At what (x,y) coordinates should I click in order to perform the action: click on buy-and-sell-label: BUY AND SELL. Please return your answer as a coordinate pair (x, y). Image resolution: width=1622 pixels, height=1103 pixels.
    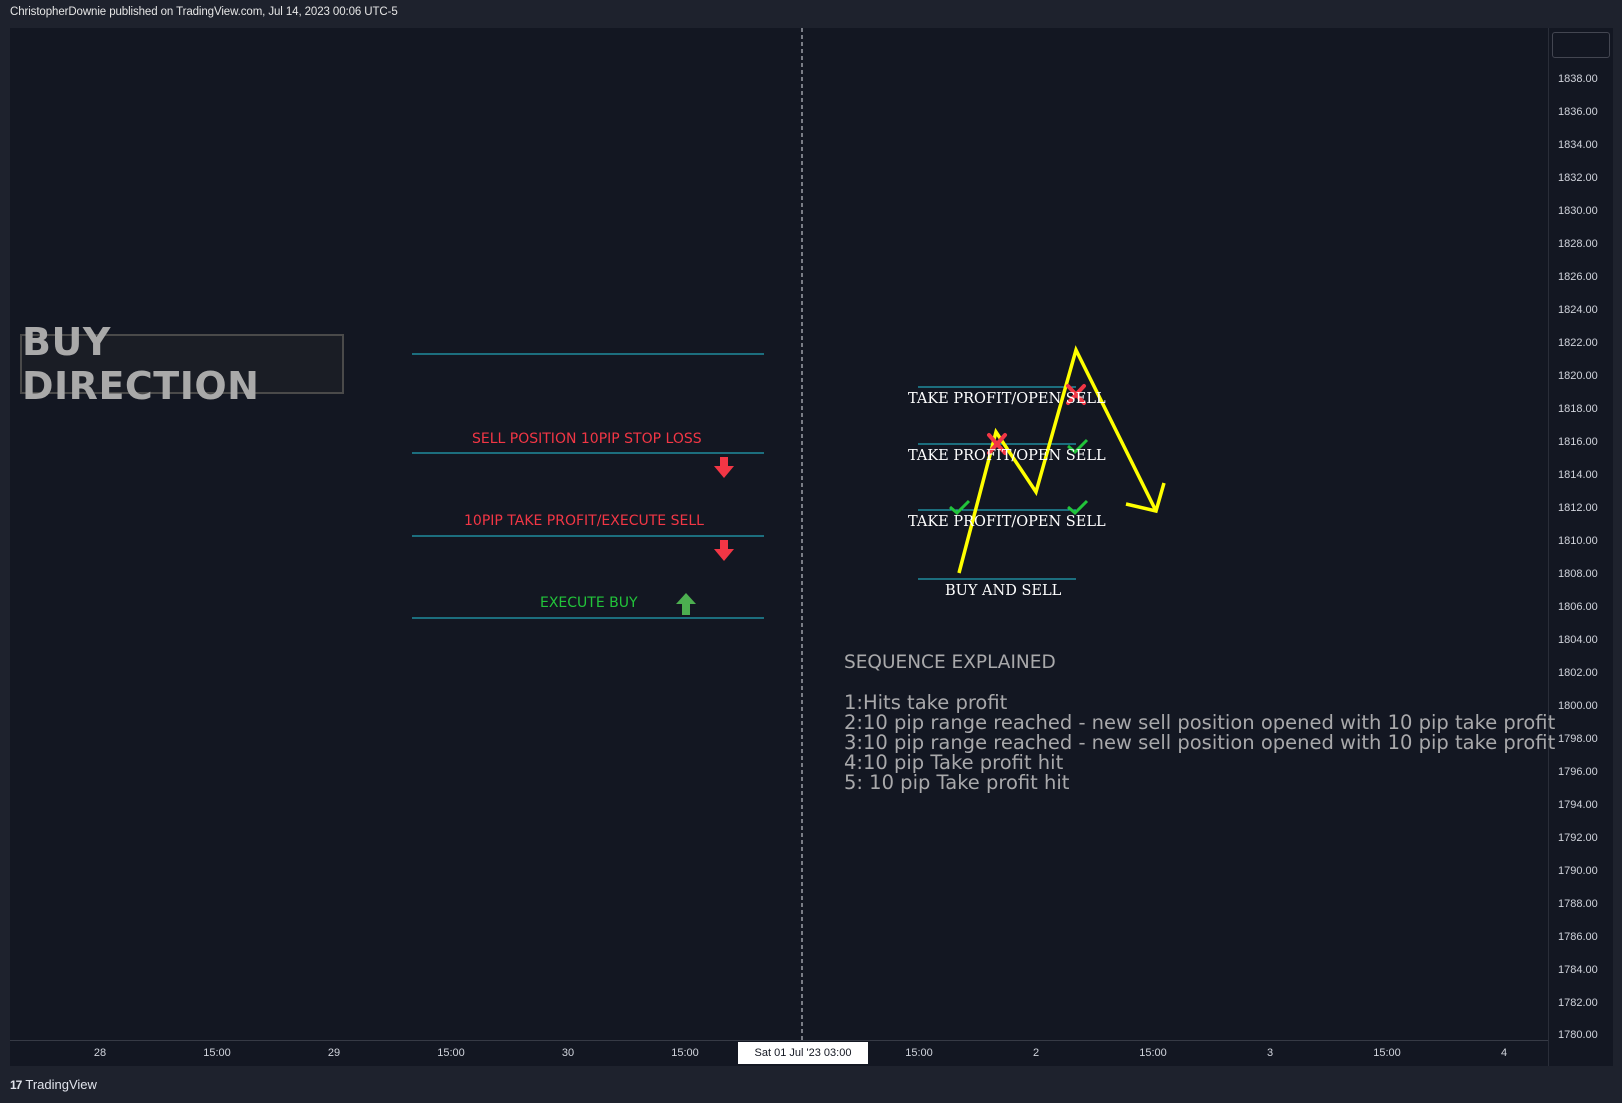
    Looking at the image, I should click on (1003, 591).